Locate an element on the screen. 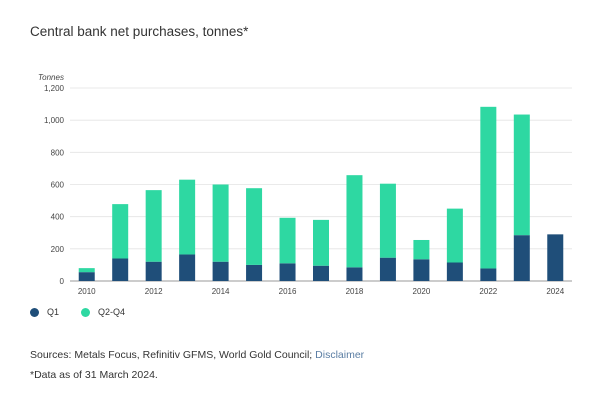  bar-q1-2015 is located at coordinates (254, 272).